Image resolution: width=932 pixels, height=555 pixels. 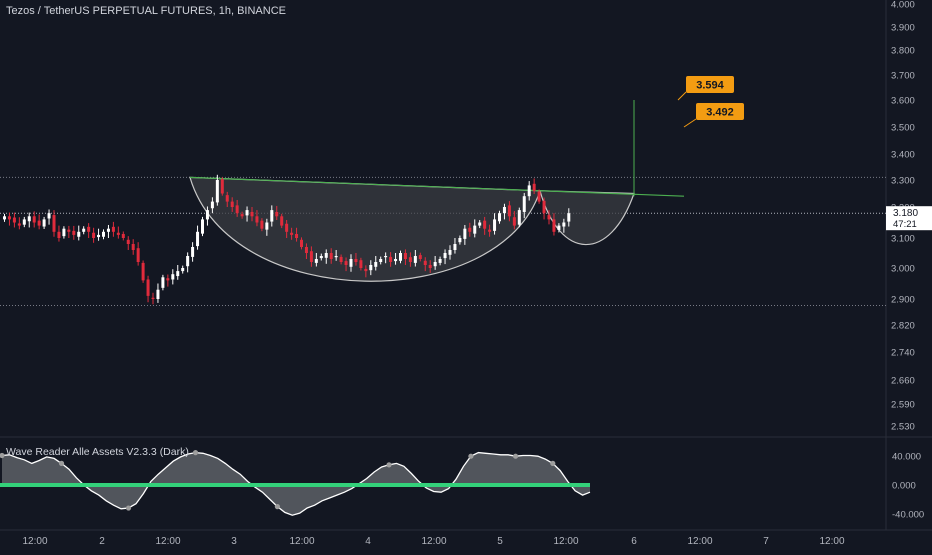 I want to click on last-price-text: 3.180, so click(x=905, y=213).